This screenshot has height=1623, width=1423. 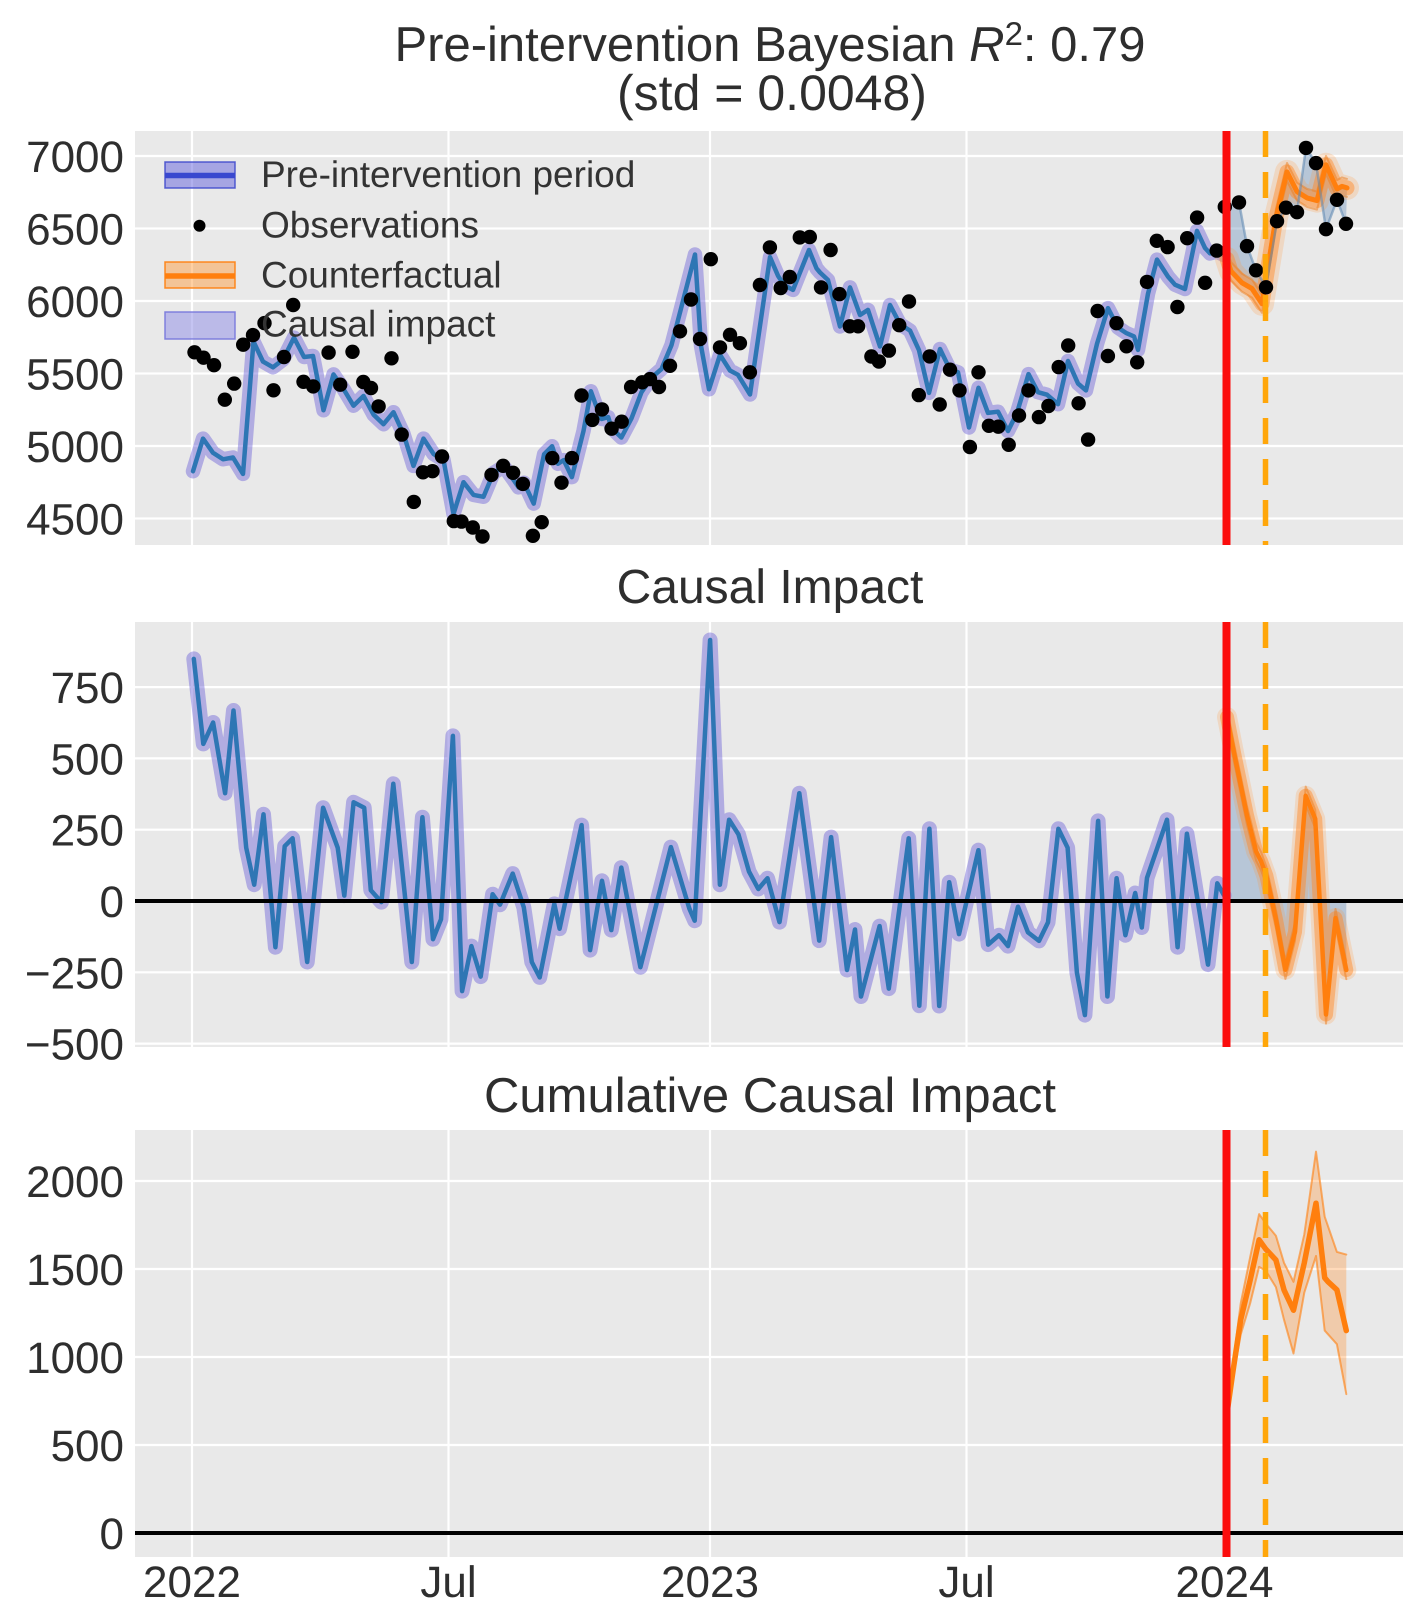 What do you see at coordinates (770, 1096) in the screenshot?
I see `svg-text: Cumulative Causal Impact` at bounding box center [770, 1096].